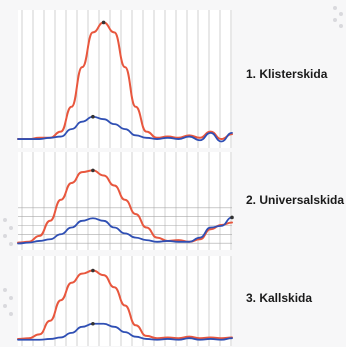 The width and height of the screenshot is (346, 347). I want to click on chart-title-klisterskida: 1. Klisterskida, so click(287, 74).